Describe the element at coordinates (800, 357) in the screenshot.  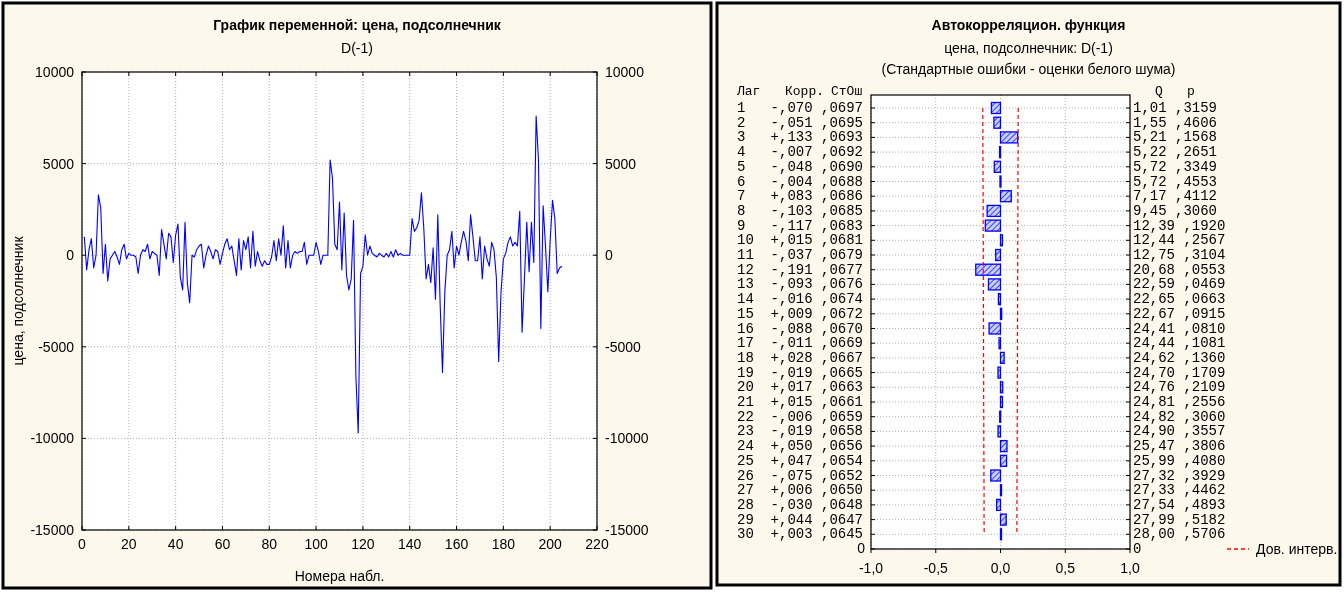
I see `text: 18 +,028 ,0667` at that location.